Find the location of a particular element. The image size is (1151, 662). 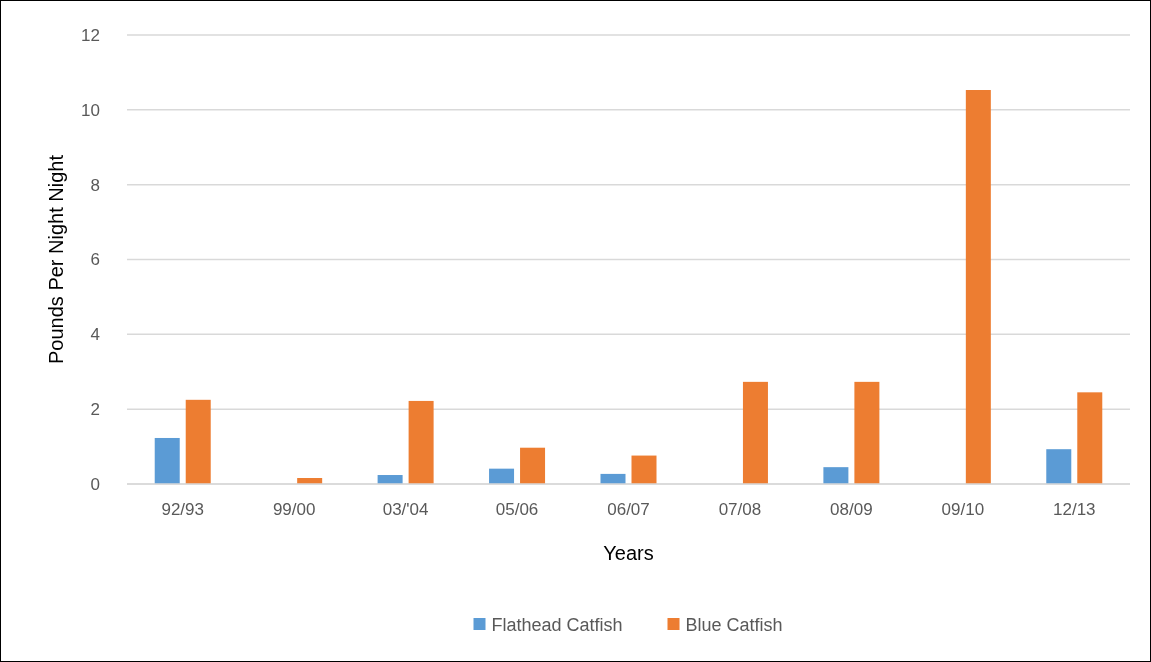

x-tick-label: 03/'04 is located at coordinates (405, 509).